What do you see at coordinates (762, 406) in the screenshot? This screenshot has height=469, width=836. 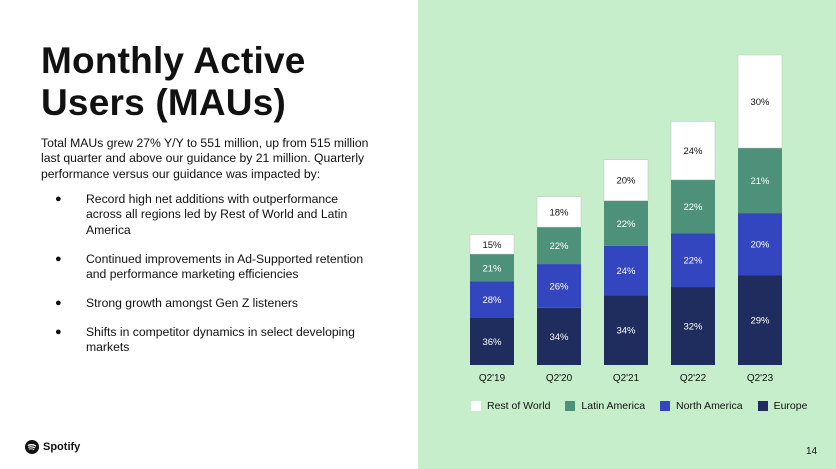 I see `legend-swatch-europe` at bounding box center [762, 406].